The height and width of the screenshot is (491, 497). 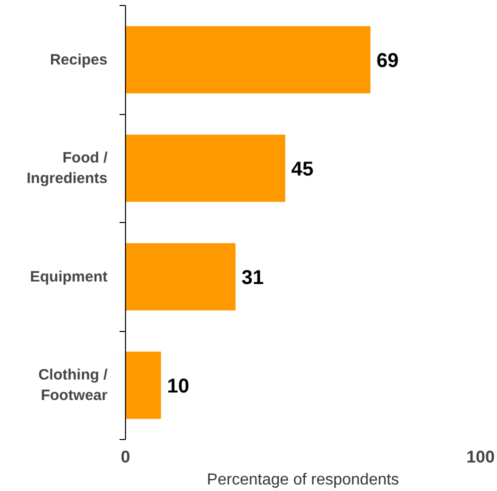 What do you see at coordinates (303, 480) in the screenshot?
I see `x-axis-title: Percentage of respondents` at bounding box center [303, 480].